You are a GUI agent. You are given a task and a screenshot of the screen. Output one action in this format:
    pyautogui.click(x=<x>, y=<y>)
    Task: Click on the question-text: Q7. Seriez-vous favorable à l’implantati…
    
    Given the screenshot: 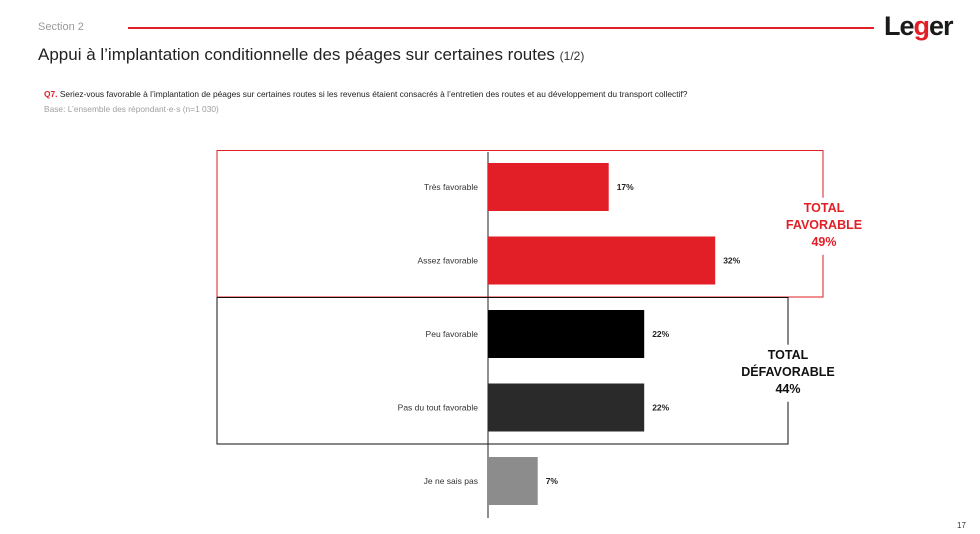 What is the action you would take?
    pyautogui.click(x=365, y=94)
    